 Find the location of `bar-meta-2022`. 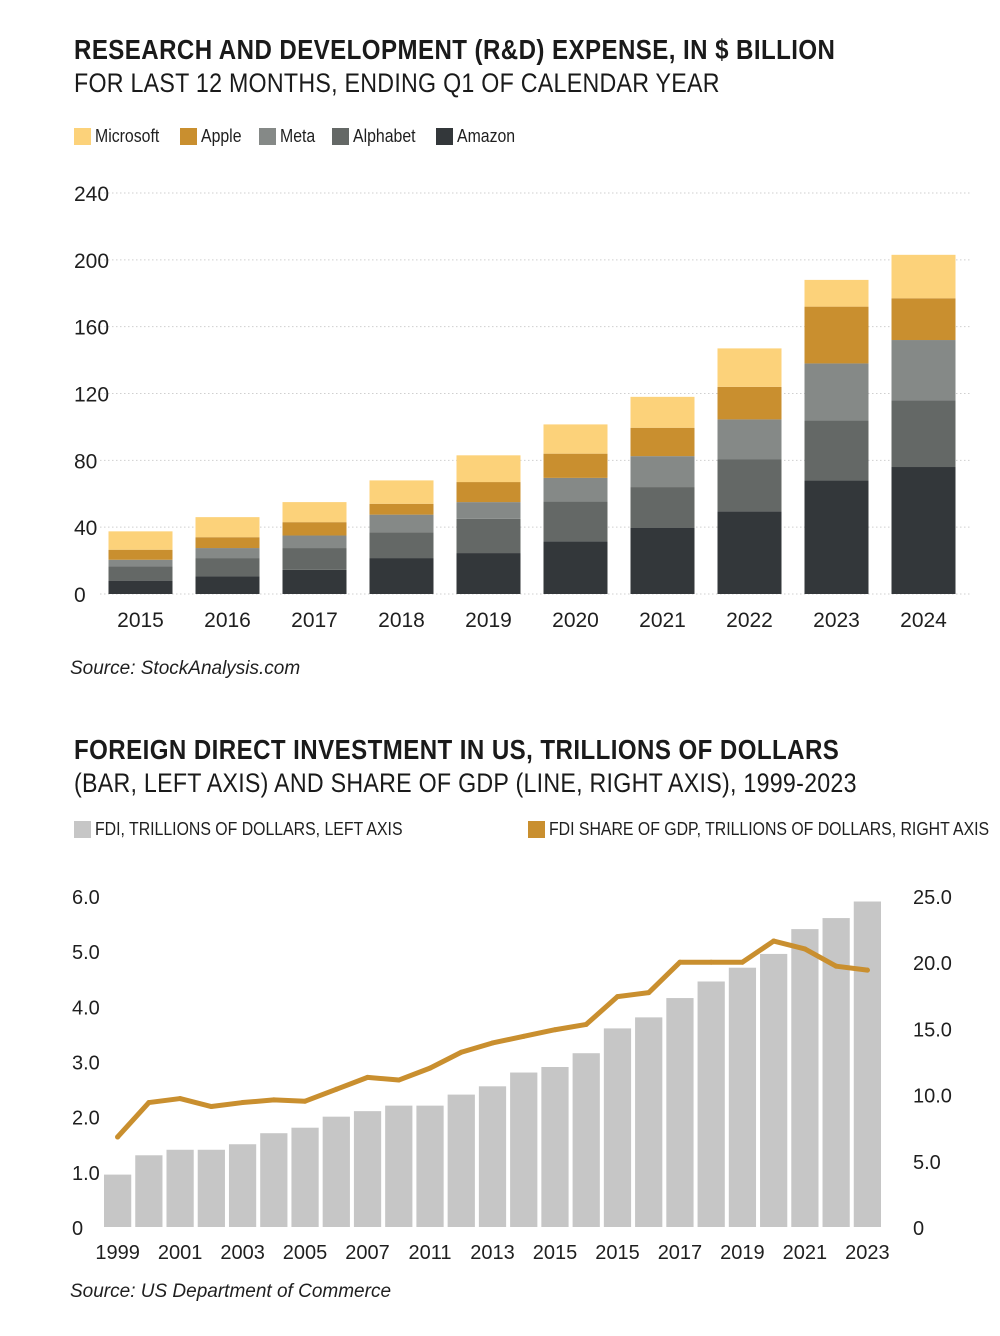

bar-meta-2022 is located at coordinates (749, 439).